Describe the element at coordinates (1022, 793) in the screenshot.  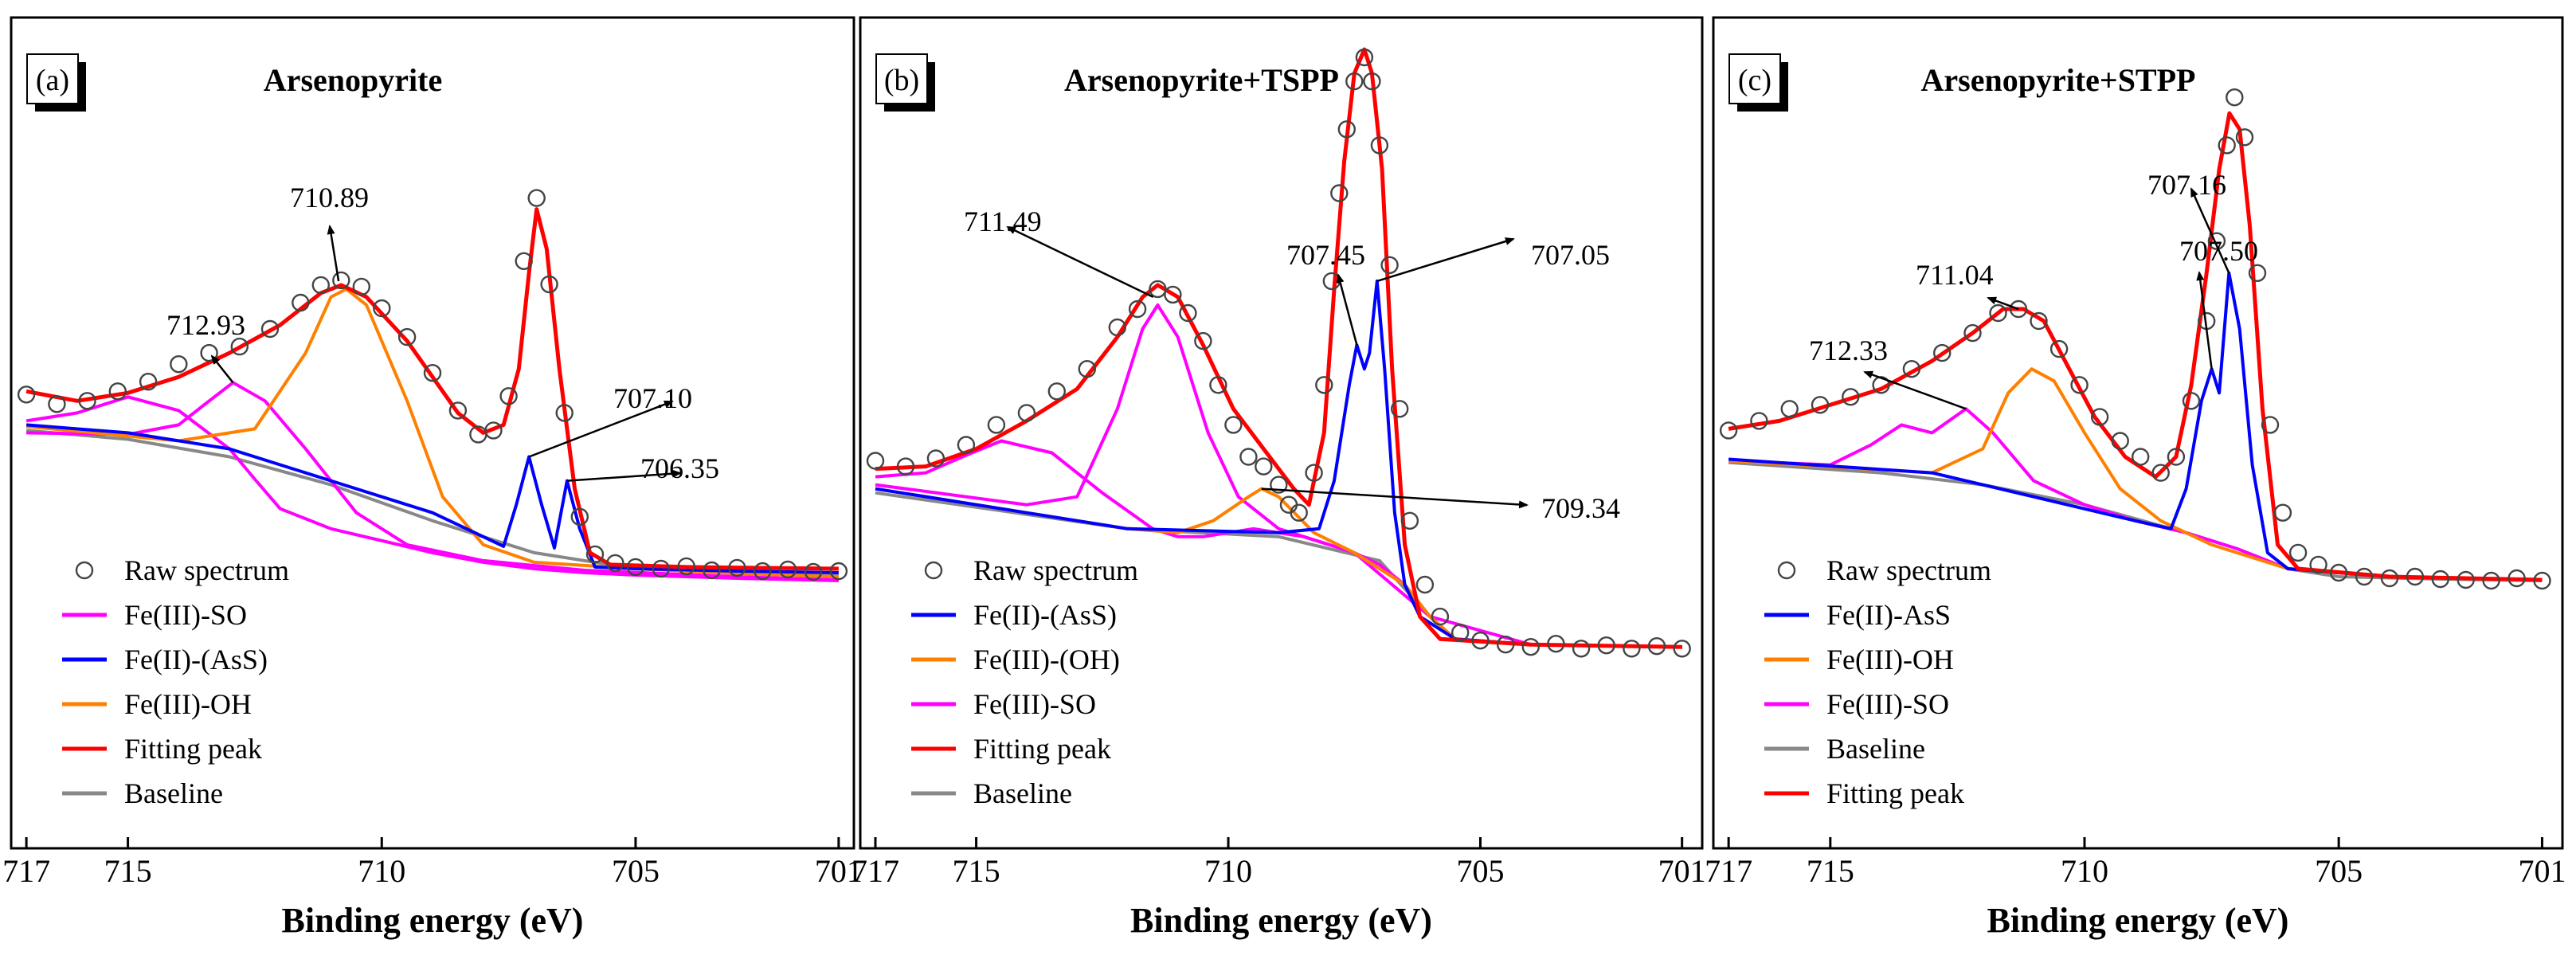
I see `legend-entry: Baseline` at that location.